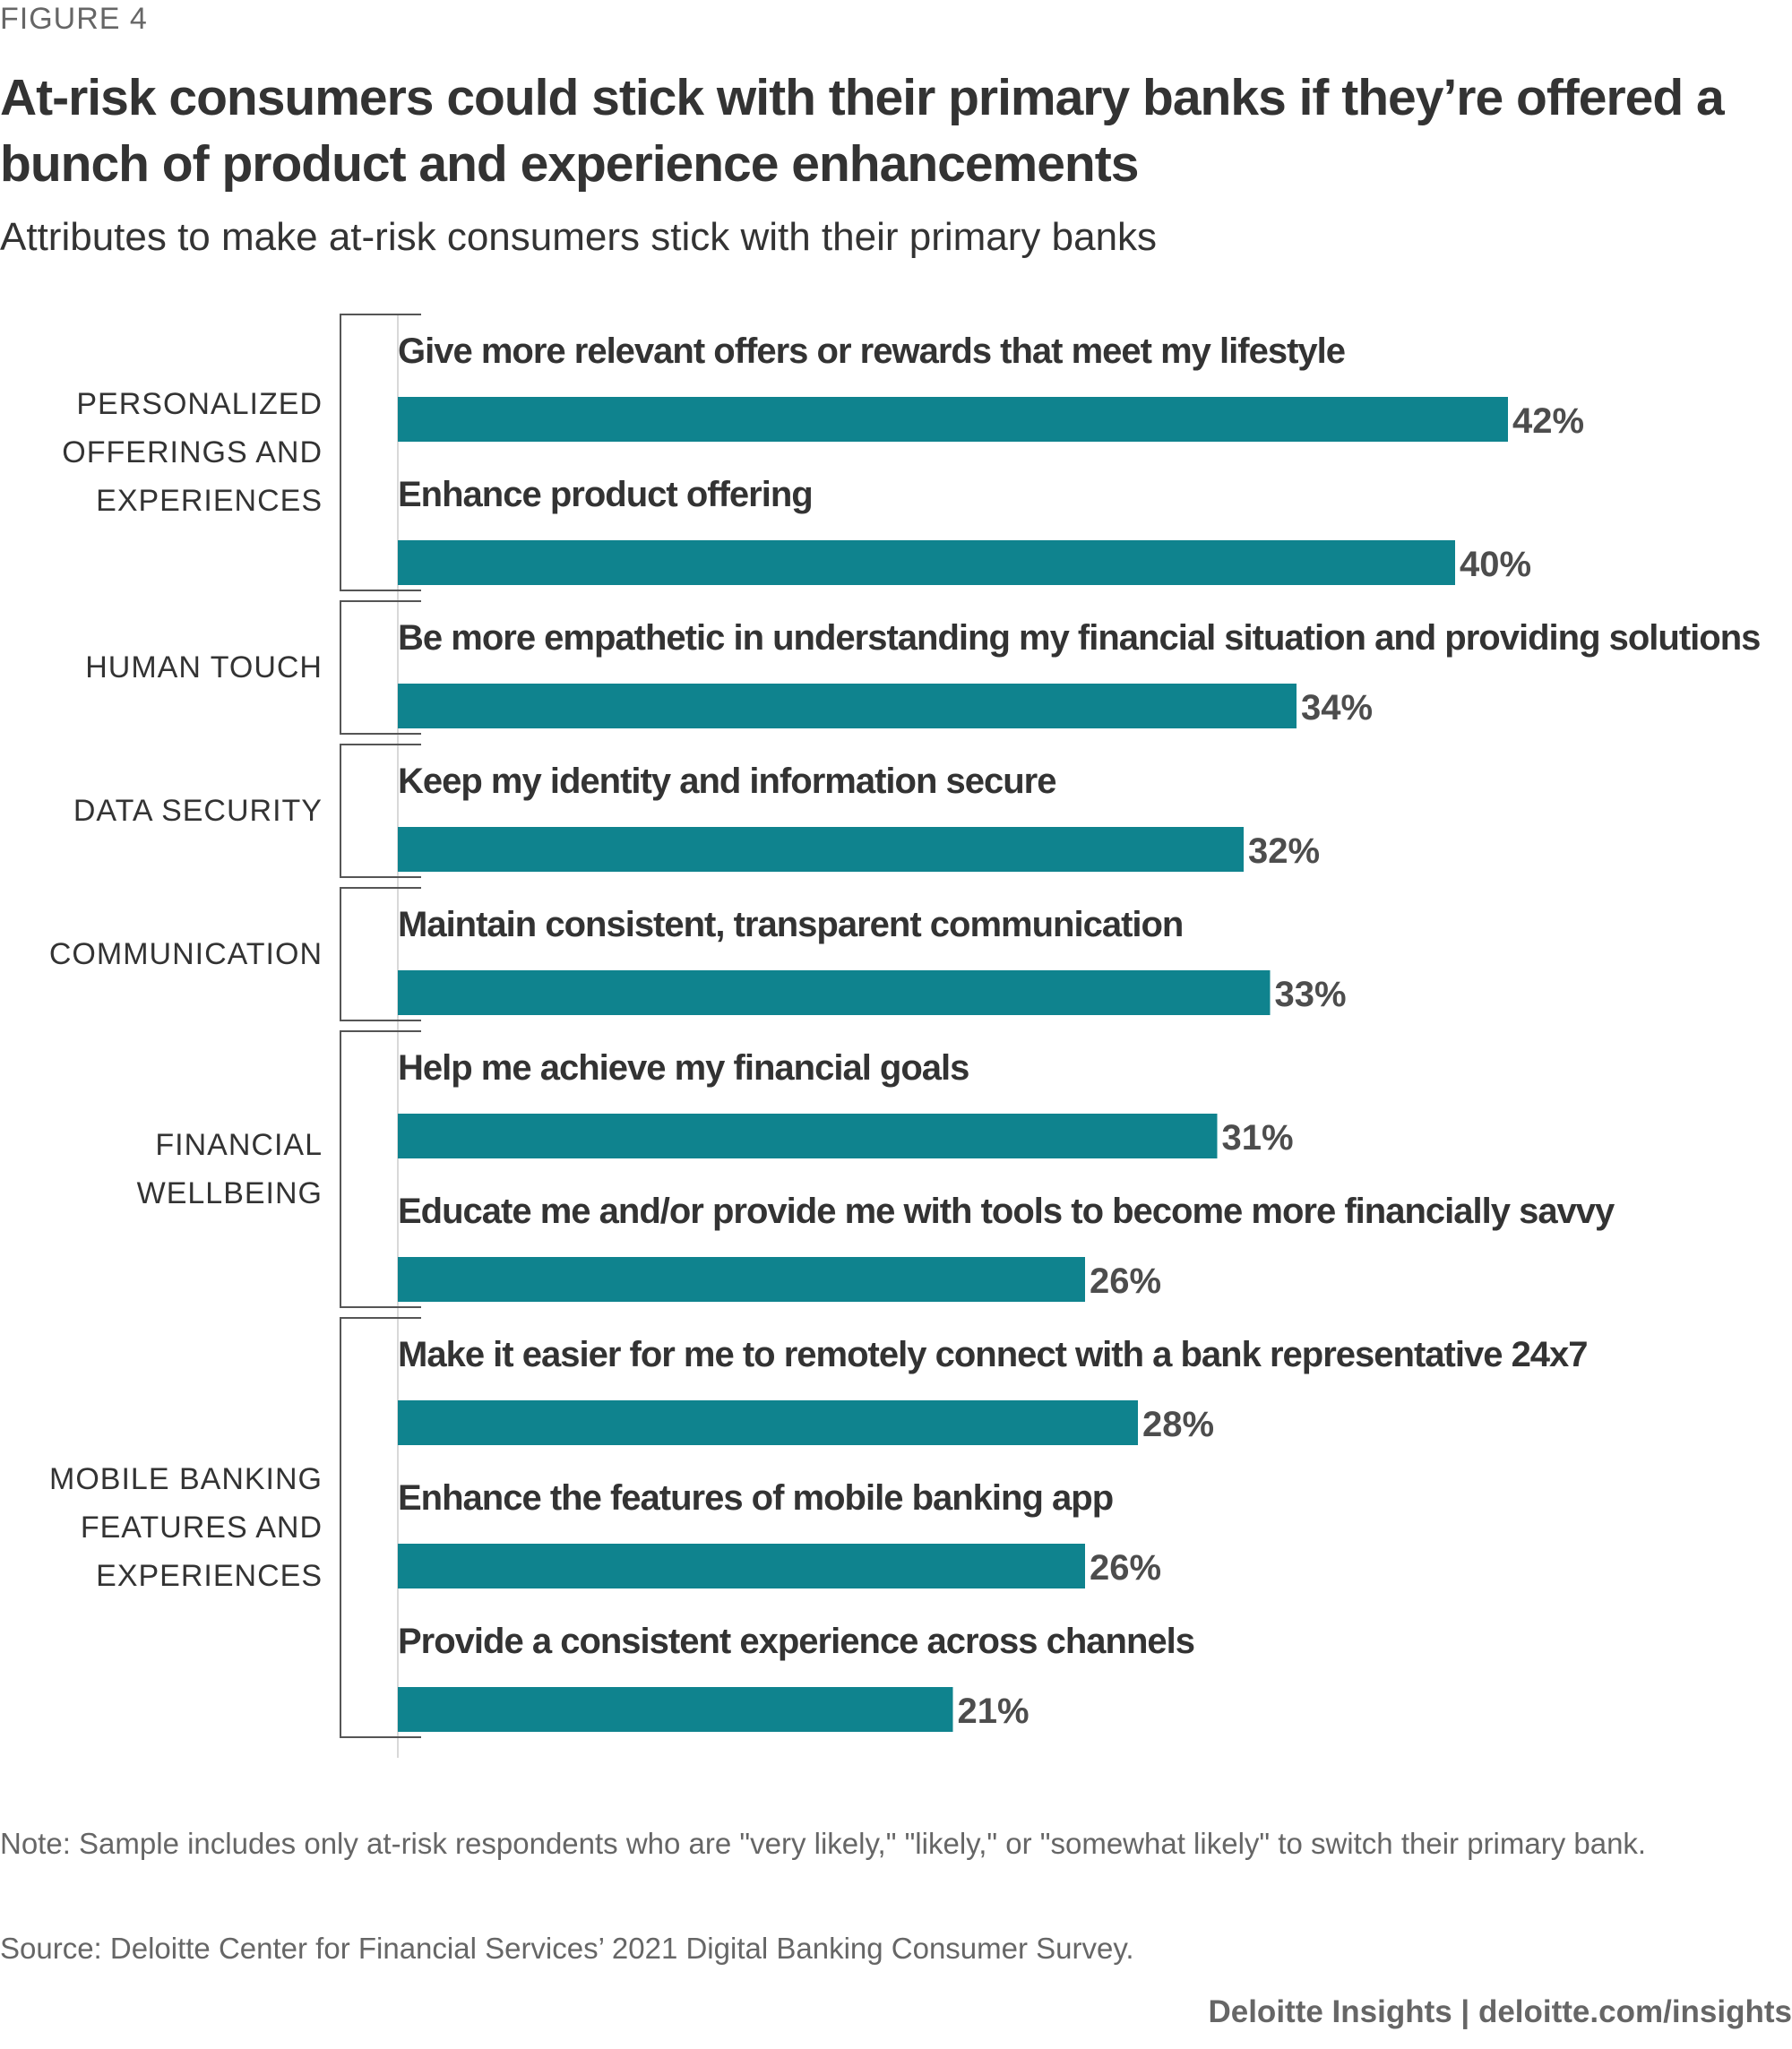 Image resolution: width=1792 pixels, height=2049 pixels. I want to click on group-label: FINANCIAL WELLBEING, so click(230, 1169).